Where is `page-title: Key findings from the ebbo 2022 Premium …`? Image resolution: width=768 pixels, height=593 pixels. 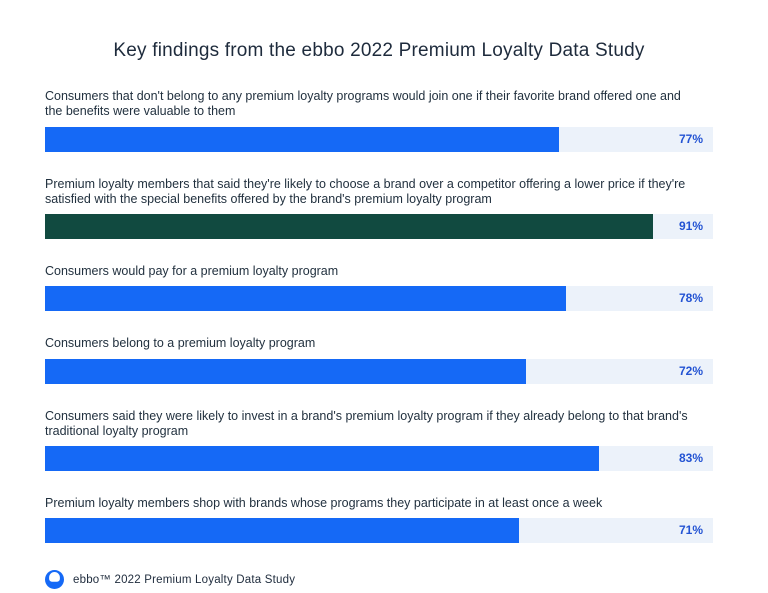 page-title: Key findings from the ebbo 2022 Premium … is located at coordinates (379, 50).